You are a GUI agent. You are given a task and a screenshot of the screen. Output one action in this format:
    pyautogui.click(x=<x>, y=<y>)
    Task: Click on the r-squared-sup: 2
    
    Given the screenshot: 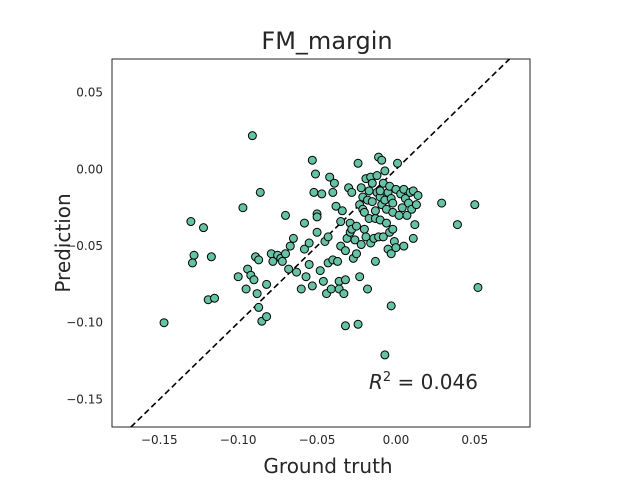 What is the action you would take?
    pyautogui.click(x=387, y=377)
    